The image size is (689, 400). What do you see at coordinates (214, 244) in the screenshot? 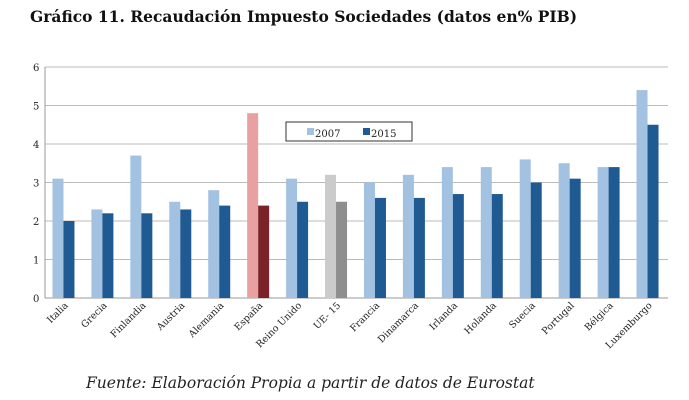
I see `bar-2007-alemania` at bounding box center [214, 244].